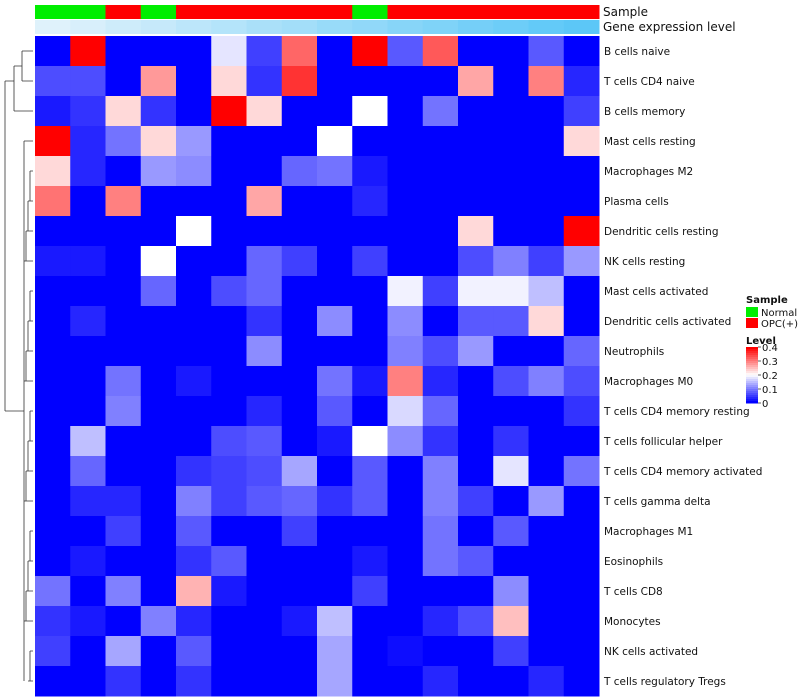 The image size is (800, 700). Describe the element at coordinates (636, 202) in the screenshot. I see `row-label: Plasma cells` at that location.